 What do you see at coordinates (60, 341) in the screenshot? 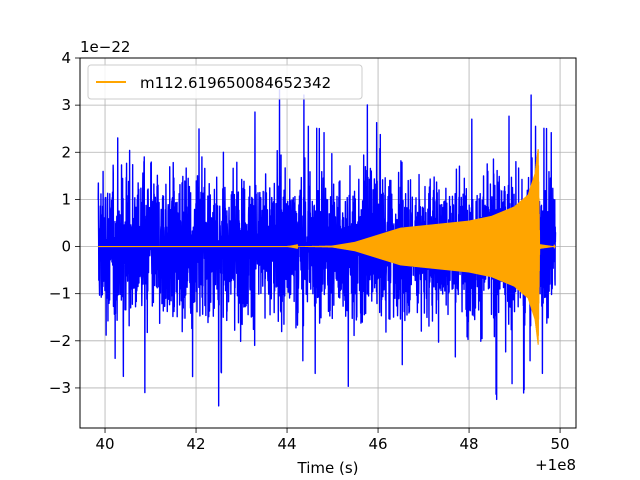
I see `y-tick-label: −2` at bounding box center [60, 341].